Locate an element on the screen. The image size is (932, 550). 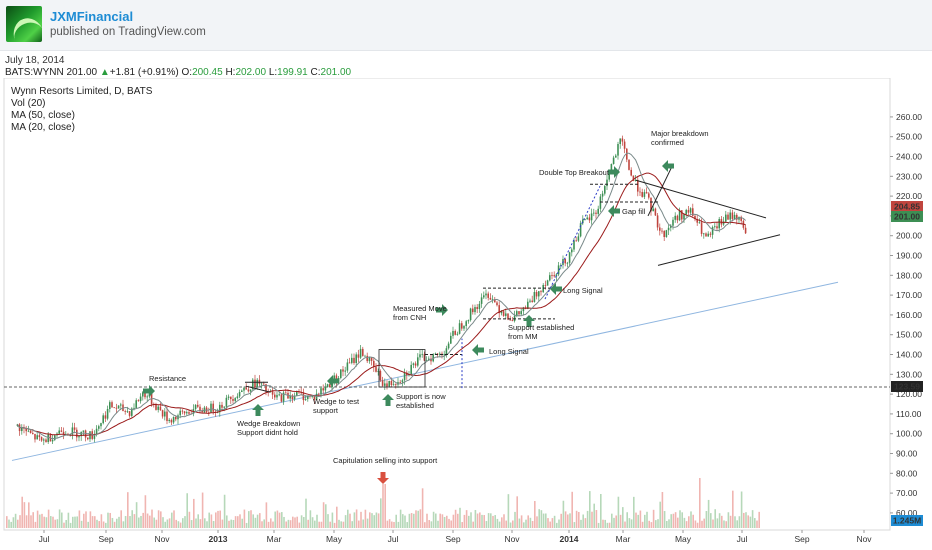
legend-ma50: MA (50, close) is located at coordinates (43, 115).